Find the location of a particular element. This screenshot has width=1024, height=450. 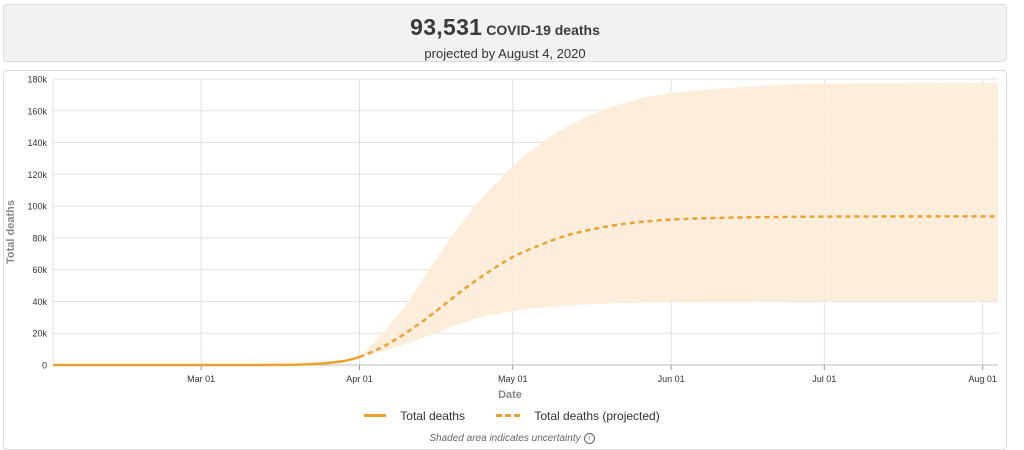

headline: 93,531 COVID-19 deaths is located at coordinates (505, 29).